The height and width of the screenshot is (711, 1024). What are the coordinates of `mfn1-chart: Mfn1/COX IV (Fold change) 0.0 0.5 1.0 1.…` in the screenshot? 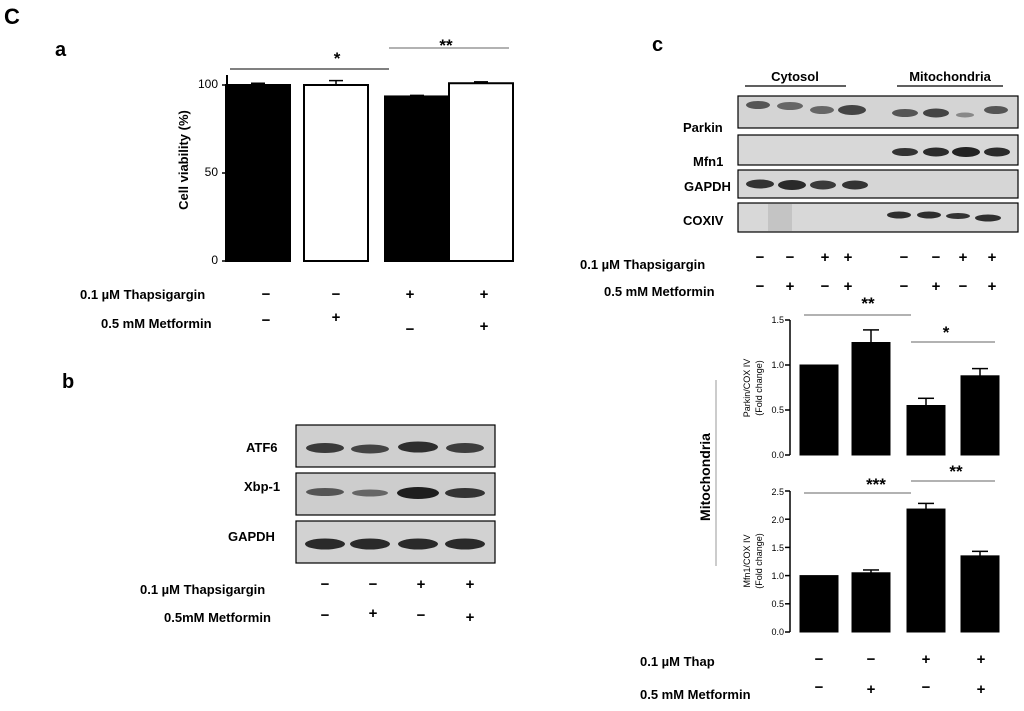 It's located at (871, 549).